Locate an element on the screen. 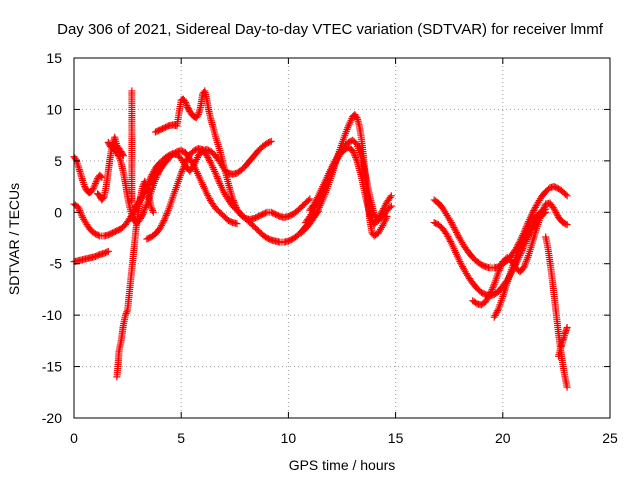 This screenshot has width=640, height=480. y-tick-label: -15 is located at coordinates (52, 367).